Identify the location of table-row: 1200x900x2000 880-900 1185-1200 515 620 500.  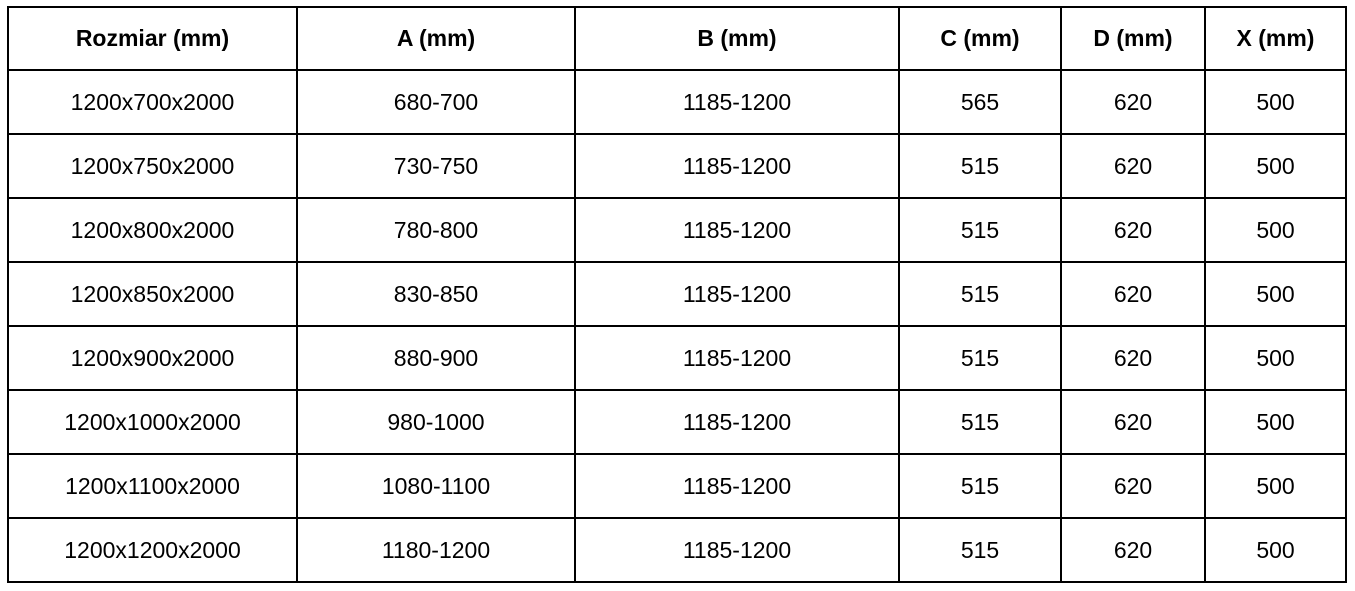
(677, 358).